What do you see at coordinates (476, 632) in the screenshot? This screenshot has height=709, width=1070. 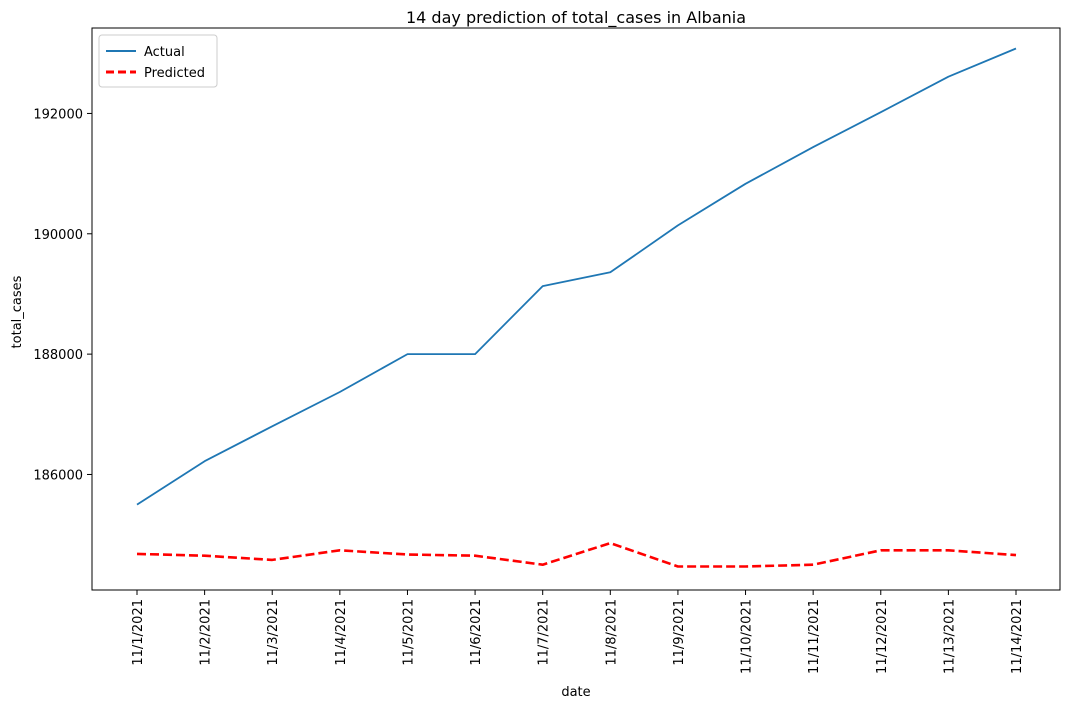 I see `x-tick-label: 11/6/2021` at bounding box center [476, 632].